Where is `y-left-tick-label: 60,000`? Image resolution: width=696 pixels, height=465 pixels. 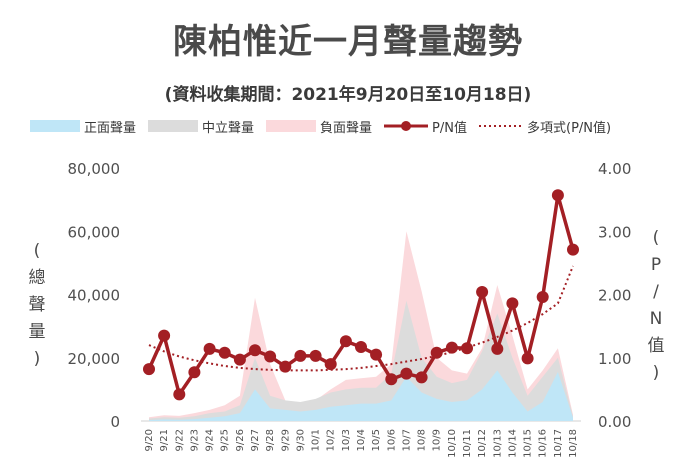 y-left-tick-label: 60,000 is located at coordinates (94, 232).